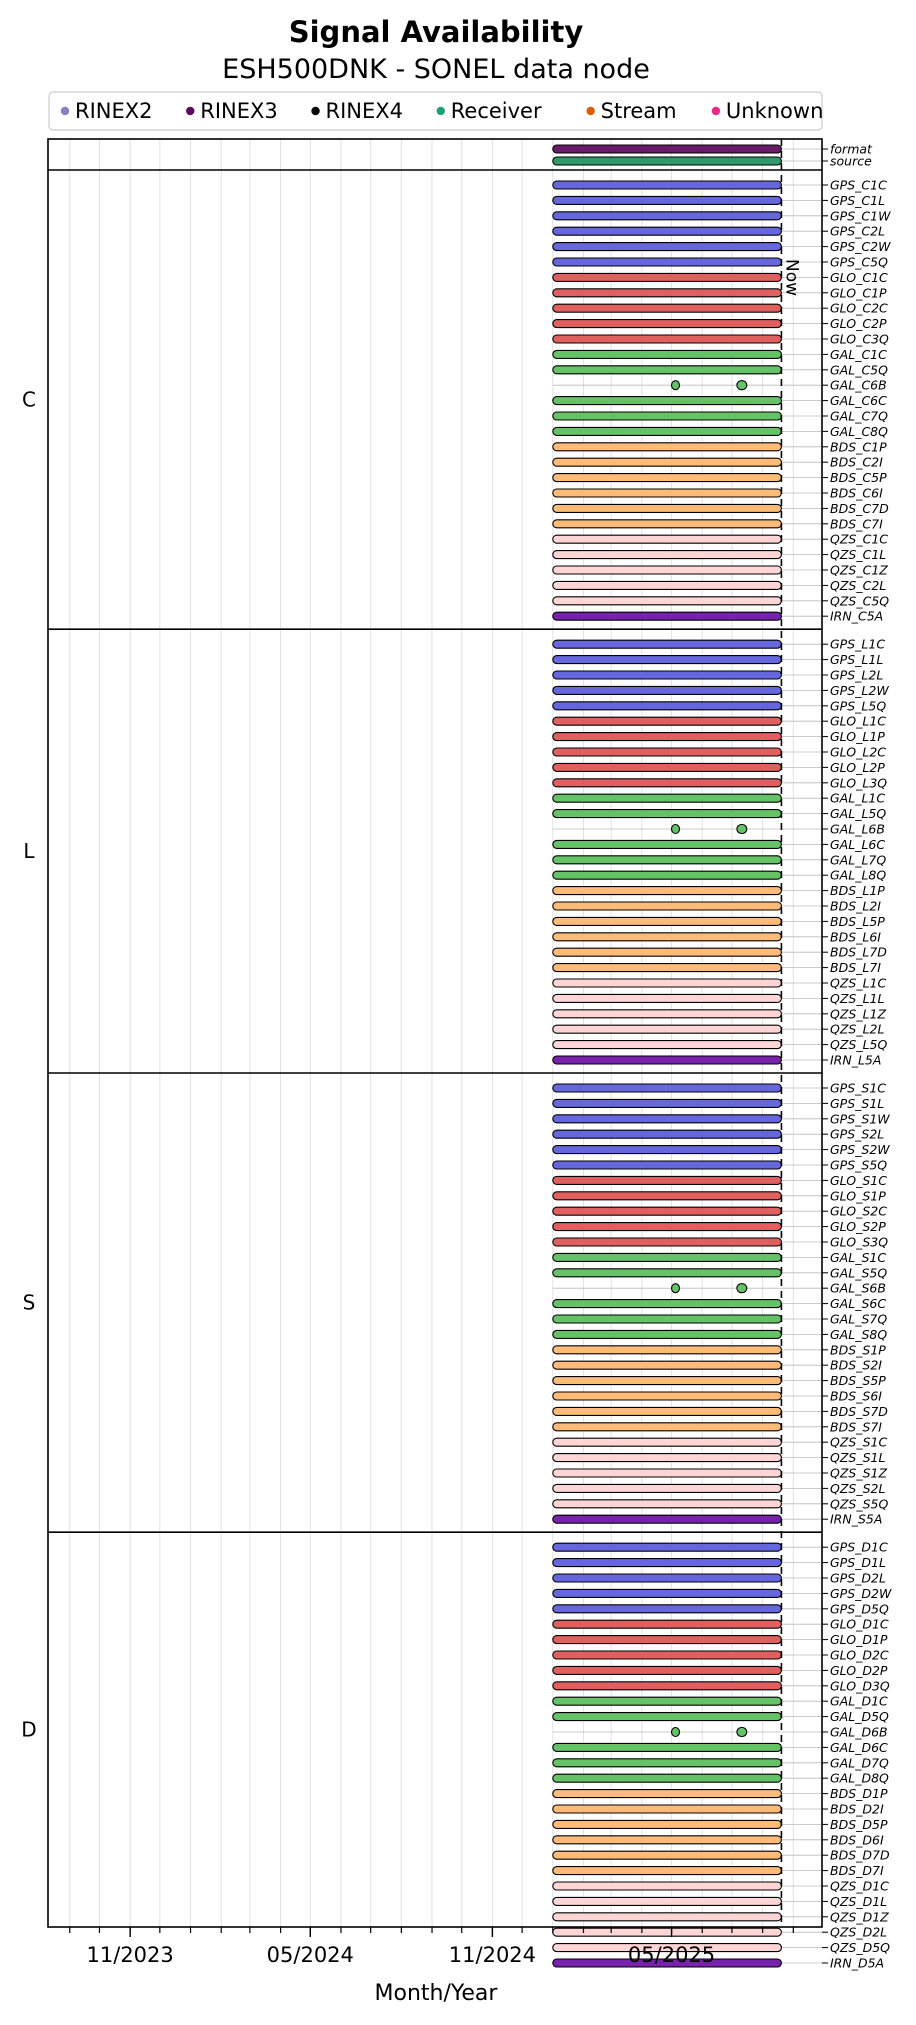 The image size is (916, 2025). I want to click on legend-frame, so click(435, 111).